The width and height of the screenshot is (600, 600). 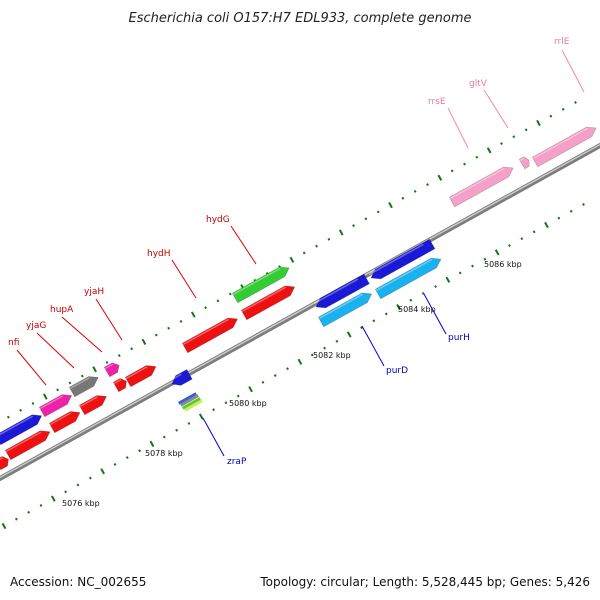 I want to click on gene-red-e, so click(x=119, y=385).